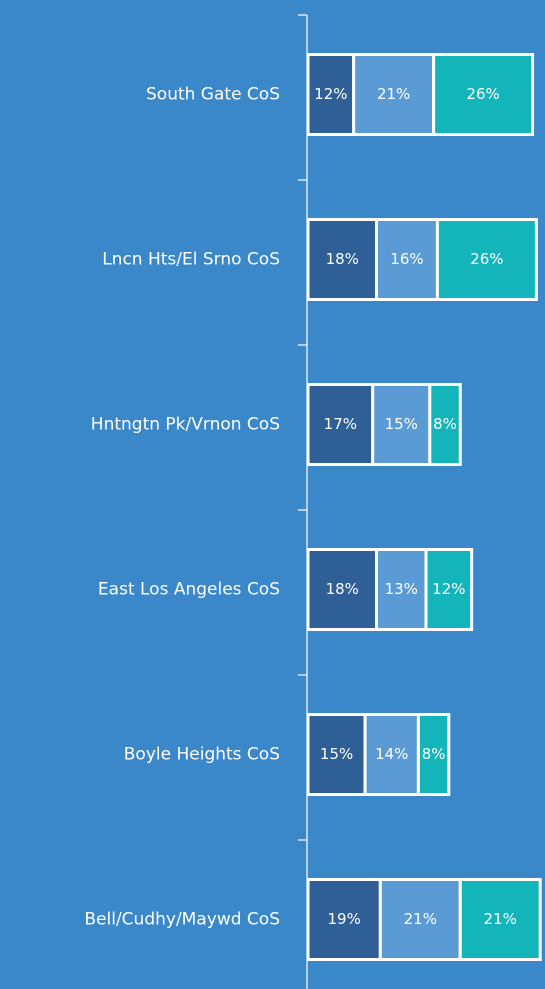 This screenshot has height=989, width=545. I want to click on data-label: 14%, so click(391, 754).